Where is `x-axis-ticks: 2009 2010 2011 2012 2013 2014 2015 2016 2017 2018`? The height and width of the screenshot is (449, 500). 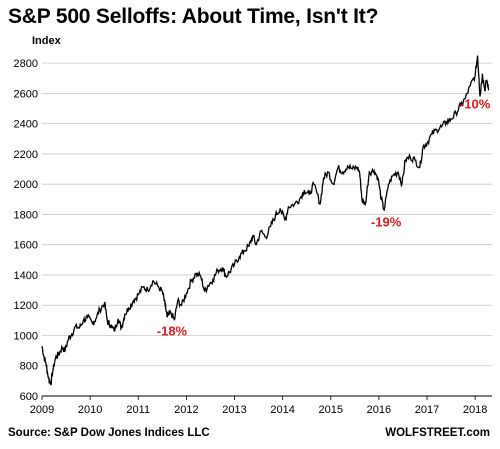 x-axis-ticks: 2009 2010 2011 2012 2013 2014 2015 2016 2017 2018 is located at coordinates (258, 406).